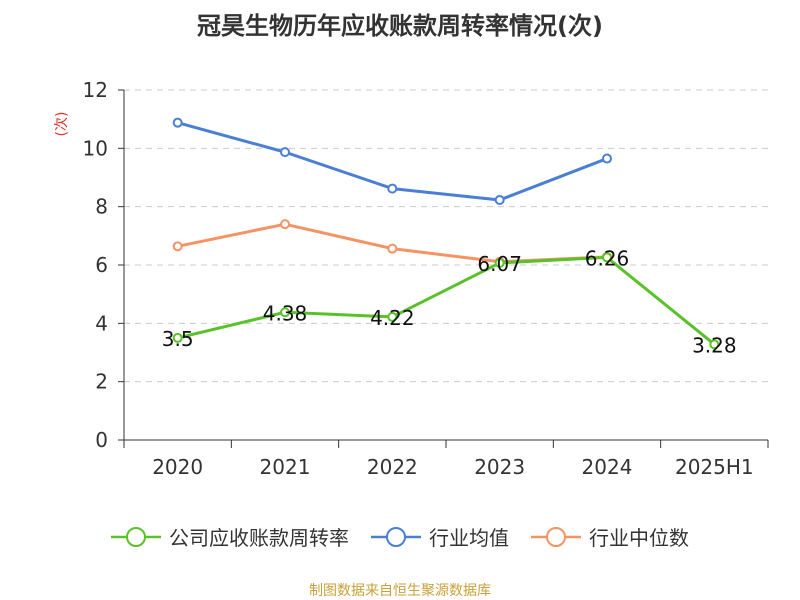  Describe the element at coordinates (392, 467) in the screenshot. I see `x-tick-label: 2022` at that location.